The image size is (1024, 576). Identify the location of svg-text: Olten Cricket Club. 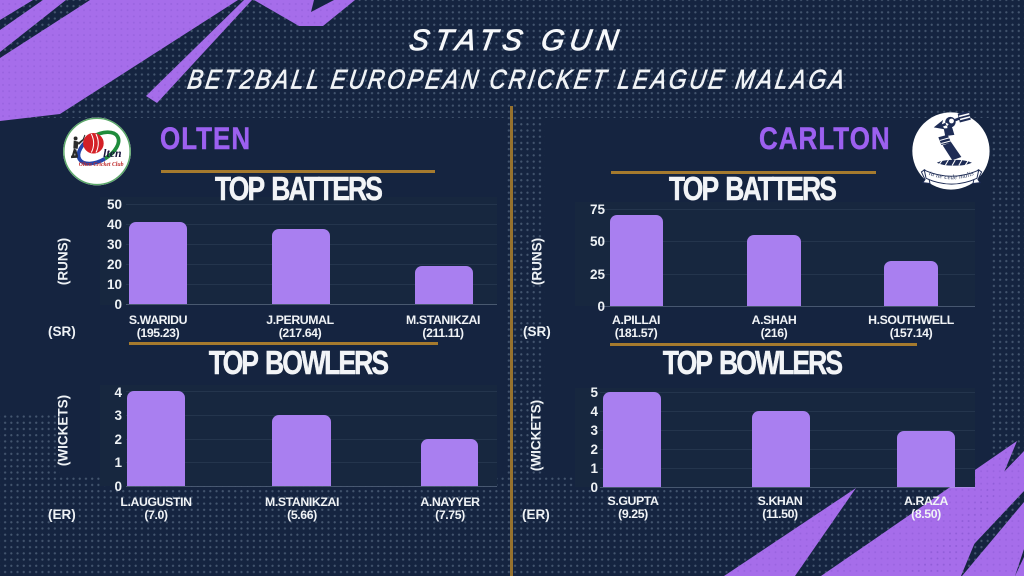
(101, 165).